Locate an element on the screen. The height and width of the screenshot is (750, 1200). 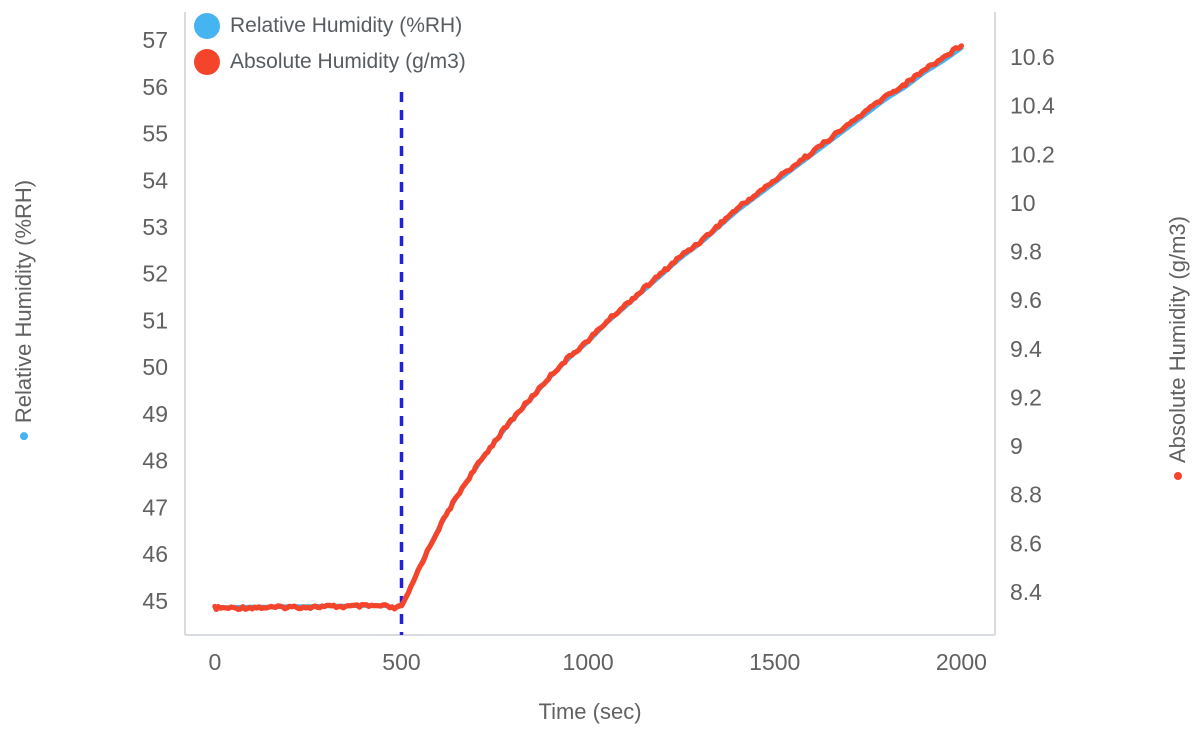
legend-label-relative-humidity: Relative Humidity (%RH) is located at coordinates (346, 25).